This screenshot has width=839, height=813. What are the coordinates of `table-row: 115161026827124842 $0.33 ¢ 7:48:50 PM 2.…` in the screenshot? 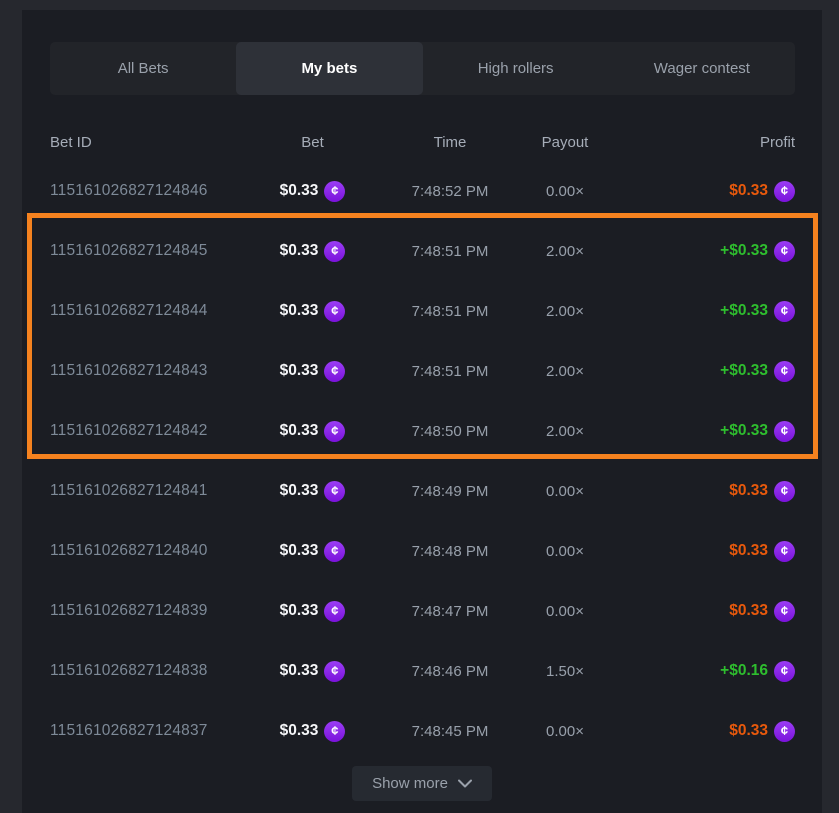 It's located at (422, 431).